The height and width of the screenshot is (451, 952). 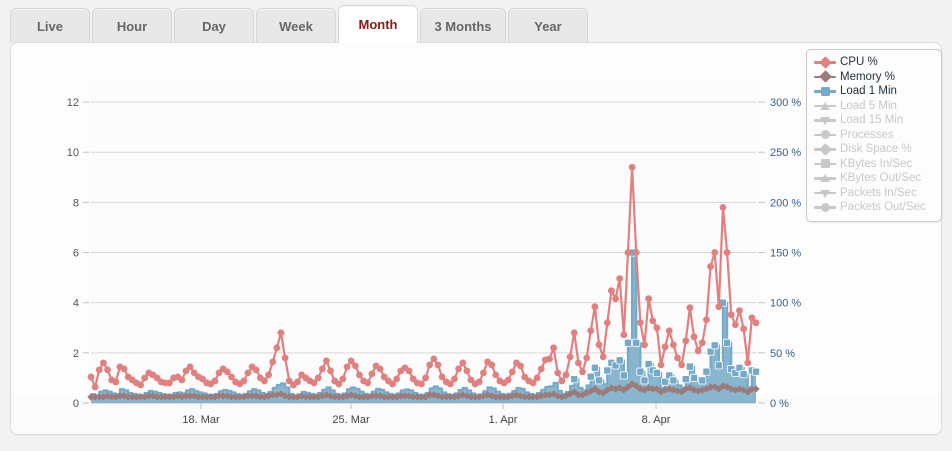 I want to click on tab-year: Year, so click(x=548, y=25).